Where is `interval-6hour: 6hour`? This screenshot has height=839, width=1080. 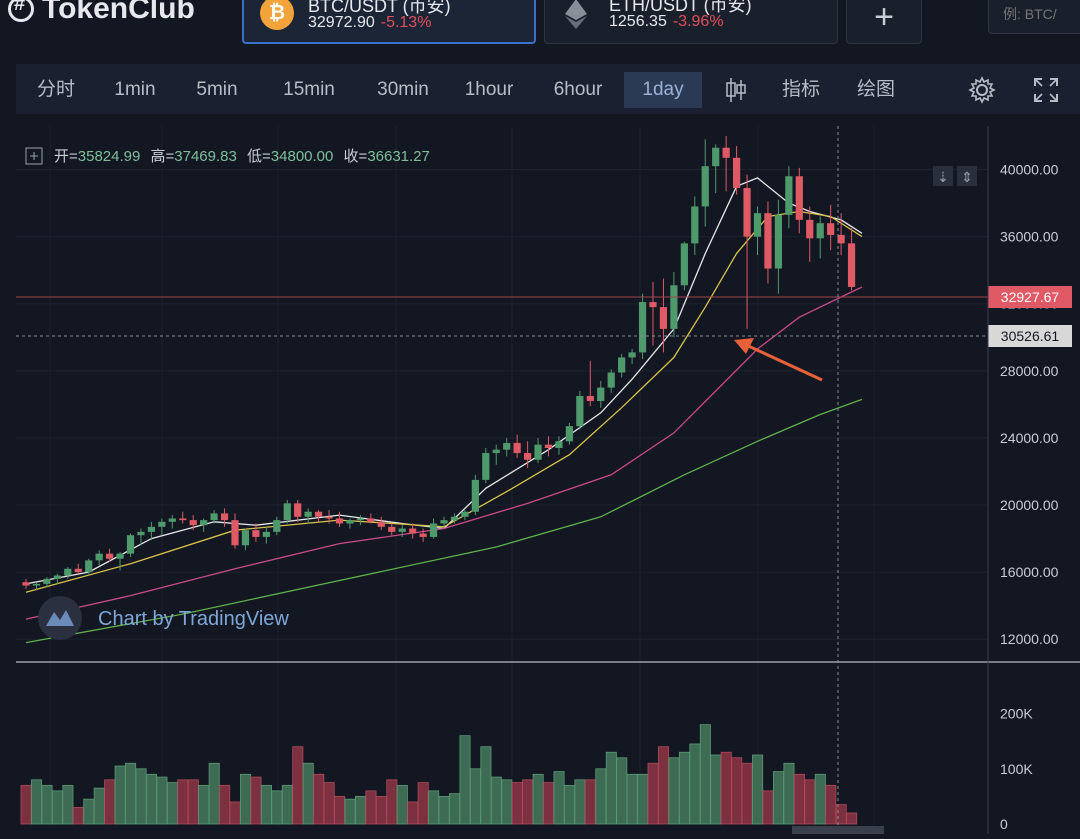 interval-6hour: 6hour is located at coordinates (578, 89).